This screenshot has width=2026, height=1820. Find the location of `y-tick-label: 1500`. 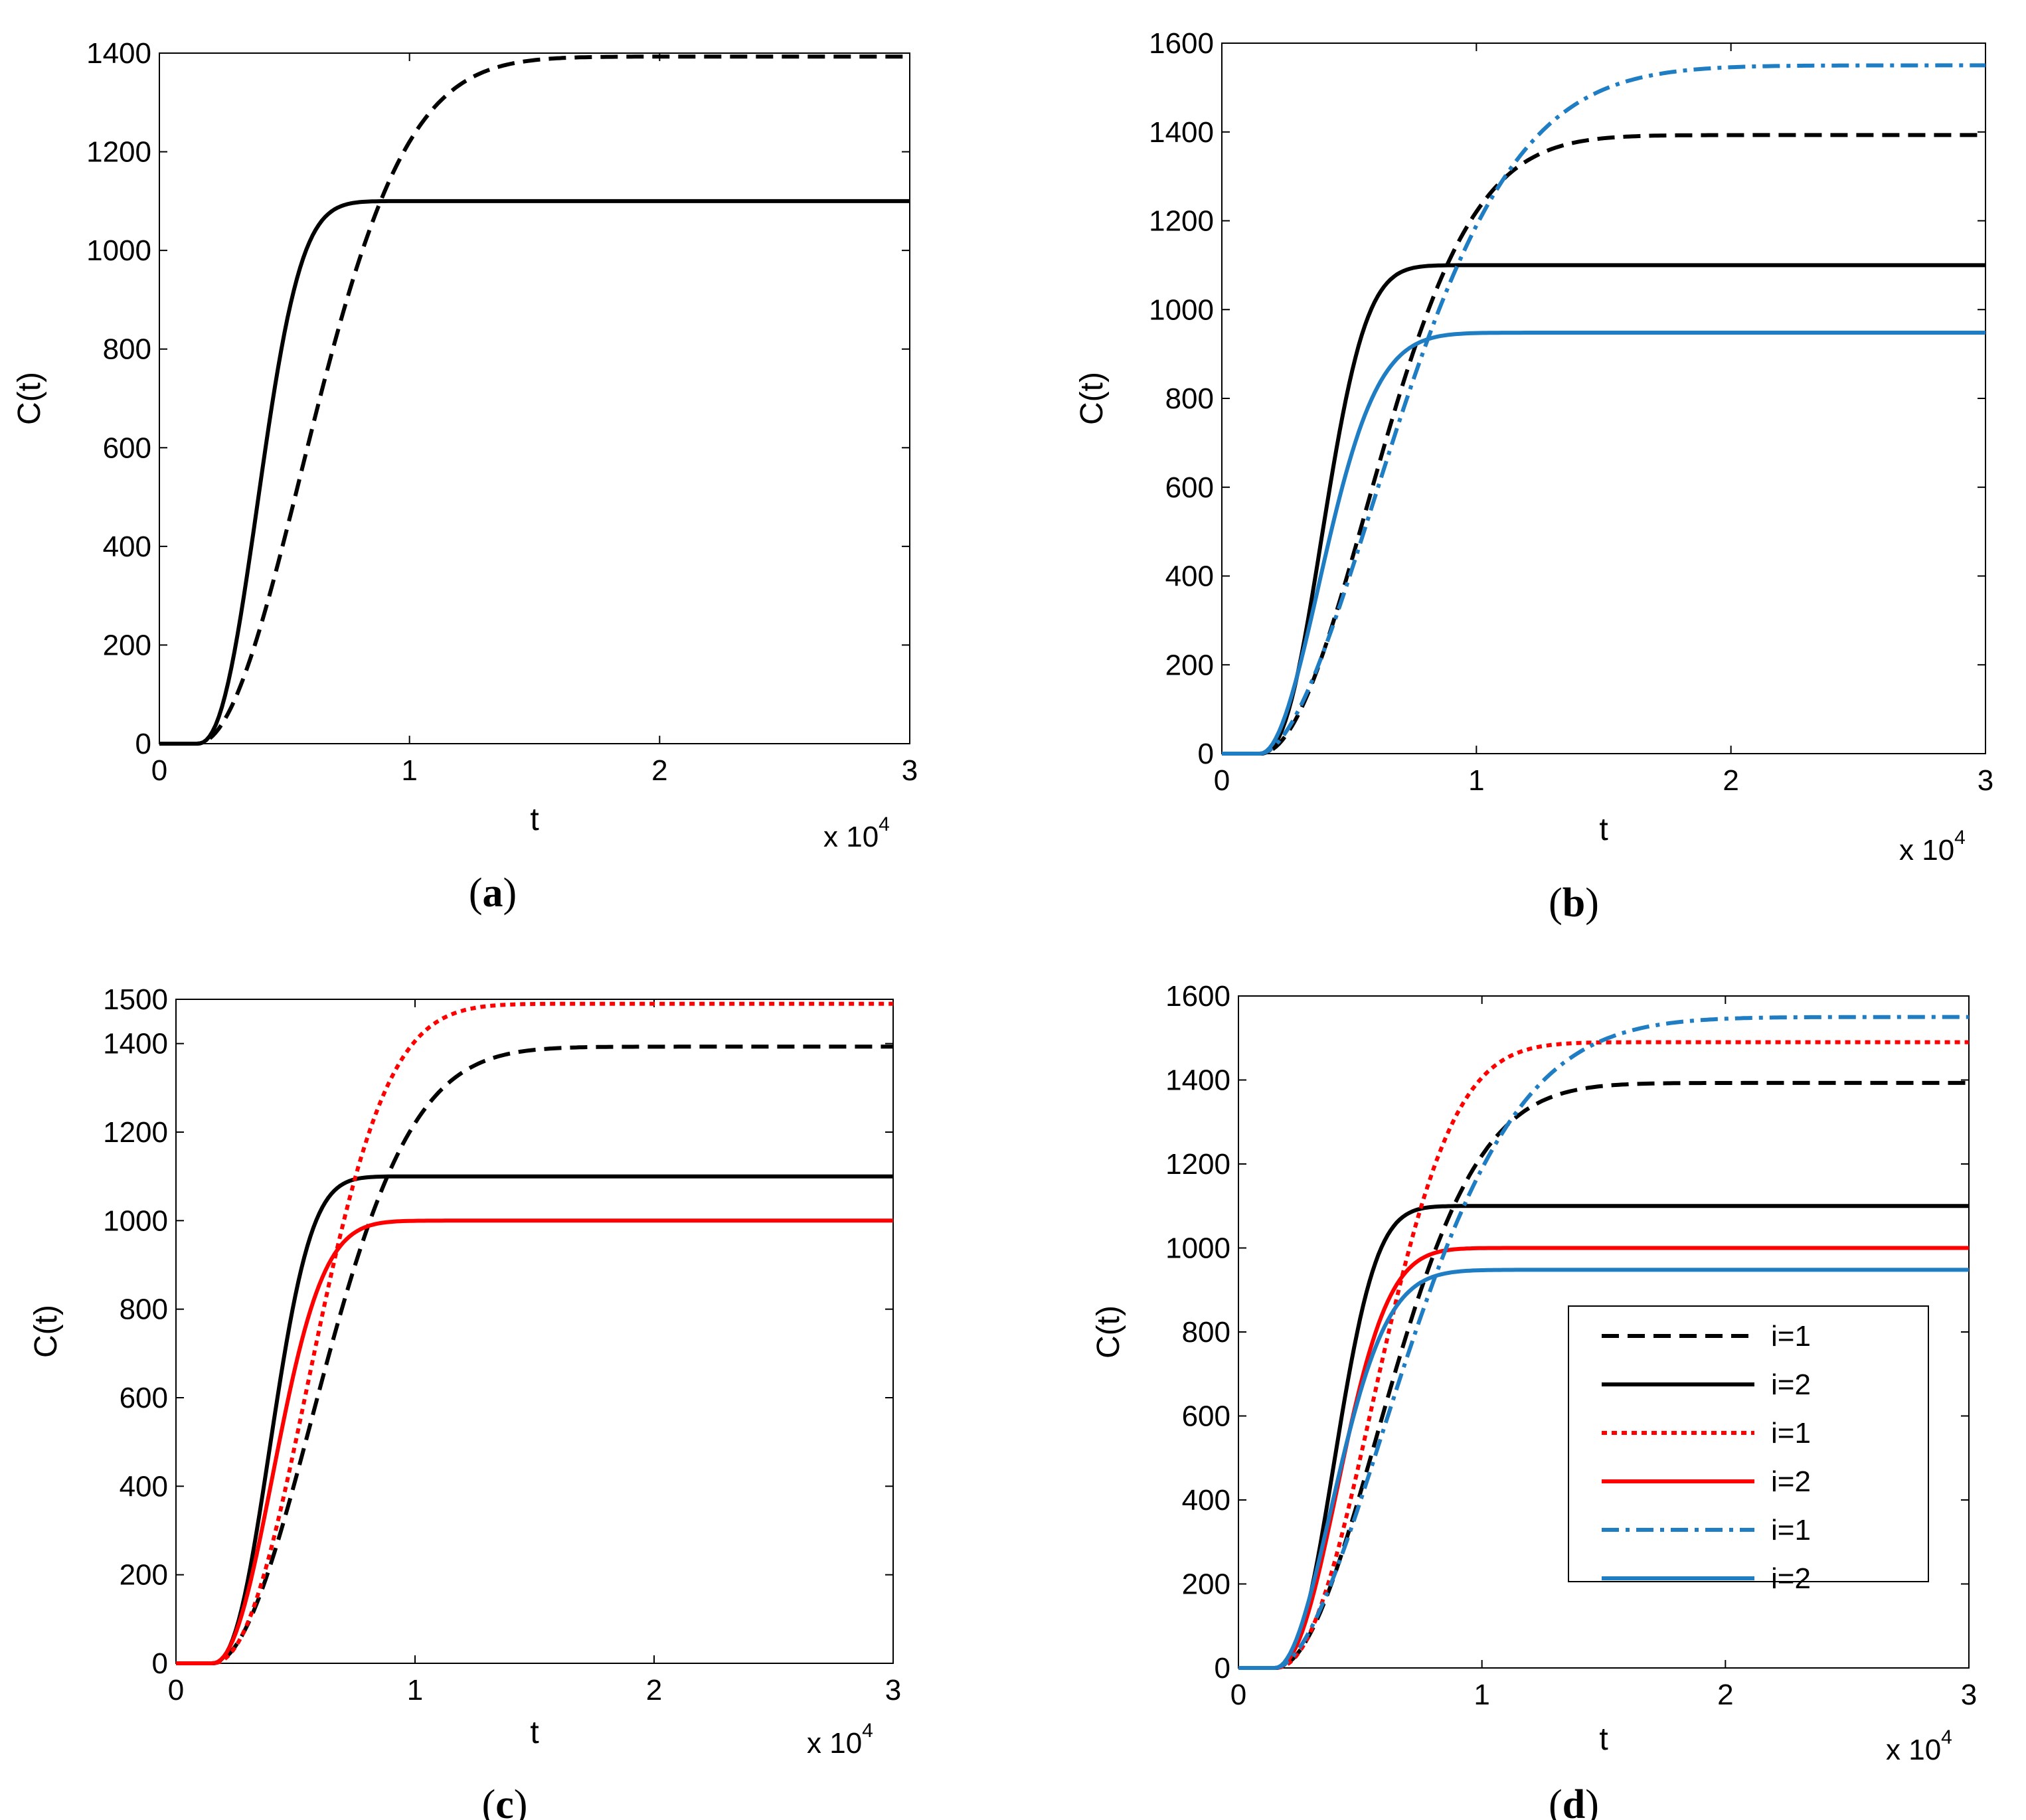

y-tick-label: 1500 is located at coordinates (135, 1000).